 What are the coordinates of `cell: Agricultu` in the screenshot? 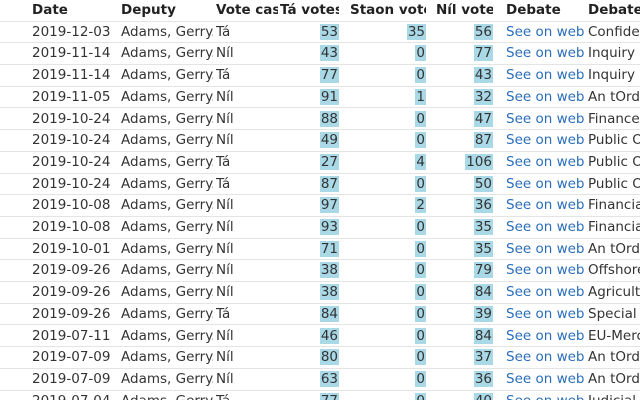 It's located at (614, 292).